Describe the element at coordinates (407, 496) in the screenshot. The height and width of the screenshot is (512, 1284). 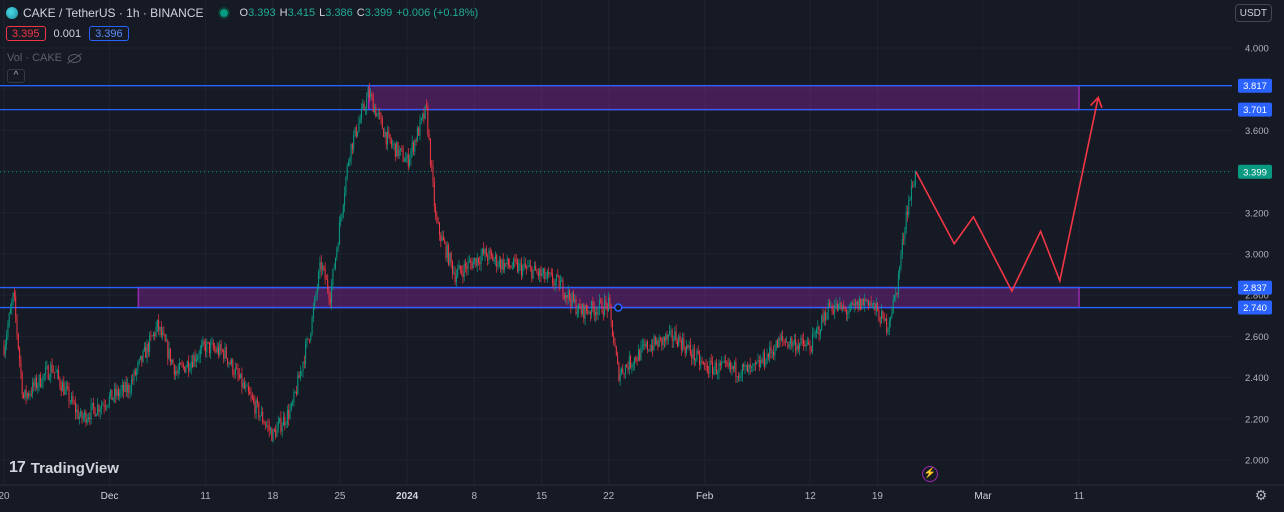
I see `x-tick-label-5: 2024` at that location.